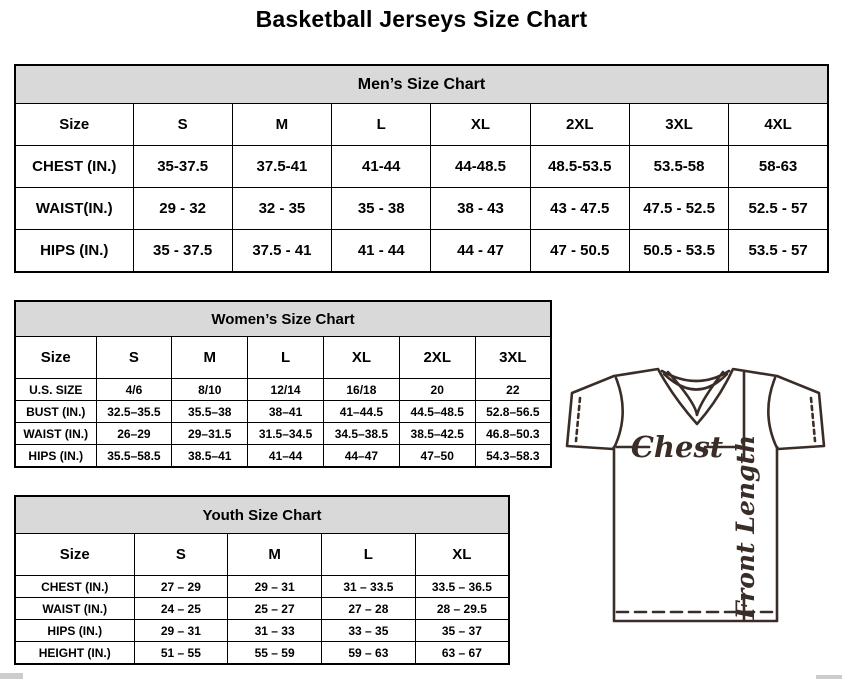  I want to click on table-cell: 41 - 44, so click(381, 251).